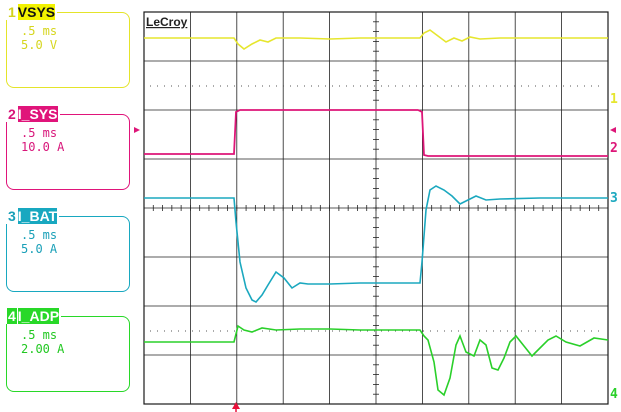 Image resolution: width=621 pixels, height=412 pixels. Describe the element at coordinates (43, 147) in the screenshot. I see `channel-2-scale: 10.0 A` at that location.